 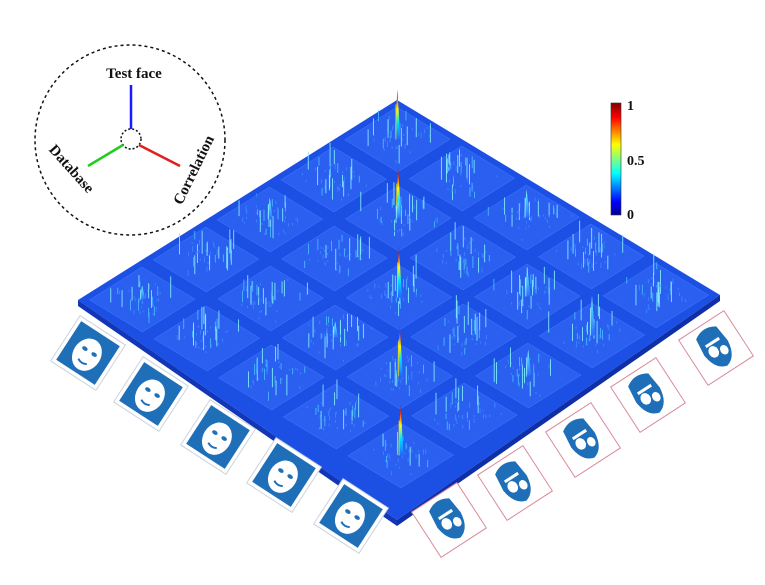 What do you see at coordinates (134, 74) in the screenshot?
I see `test-face-label: Test face` at bounding box center [134, 74].